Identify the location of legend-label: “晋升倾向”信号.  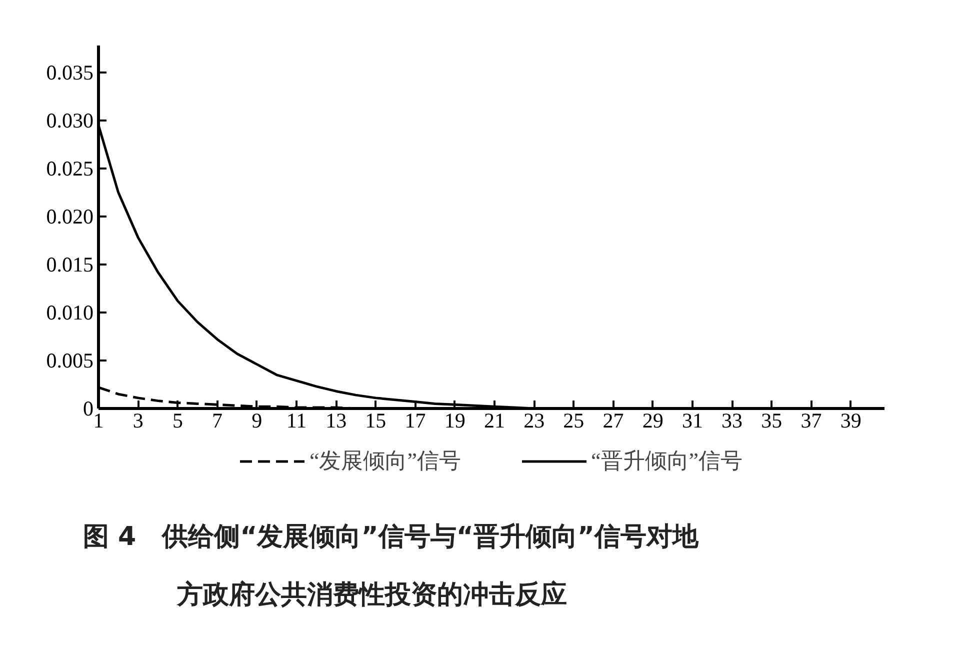
(667, 461).